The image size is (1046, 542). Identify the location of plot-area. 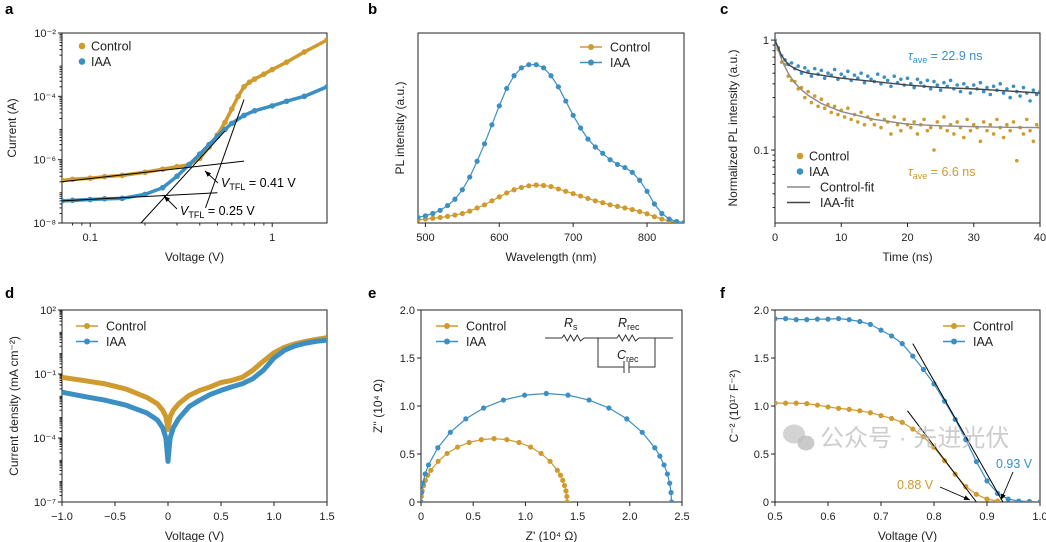
(548, 446).